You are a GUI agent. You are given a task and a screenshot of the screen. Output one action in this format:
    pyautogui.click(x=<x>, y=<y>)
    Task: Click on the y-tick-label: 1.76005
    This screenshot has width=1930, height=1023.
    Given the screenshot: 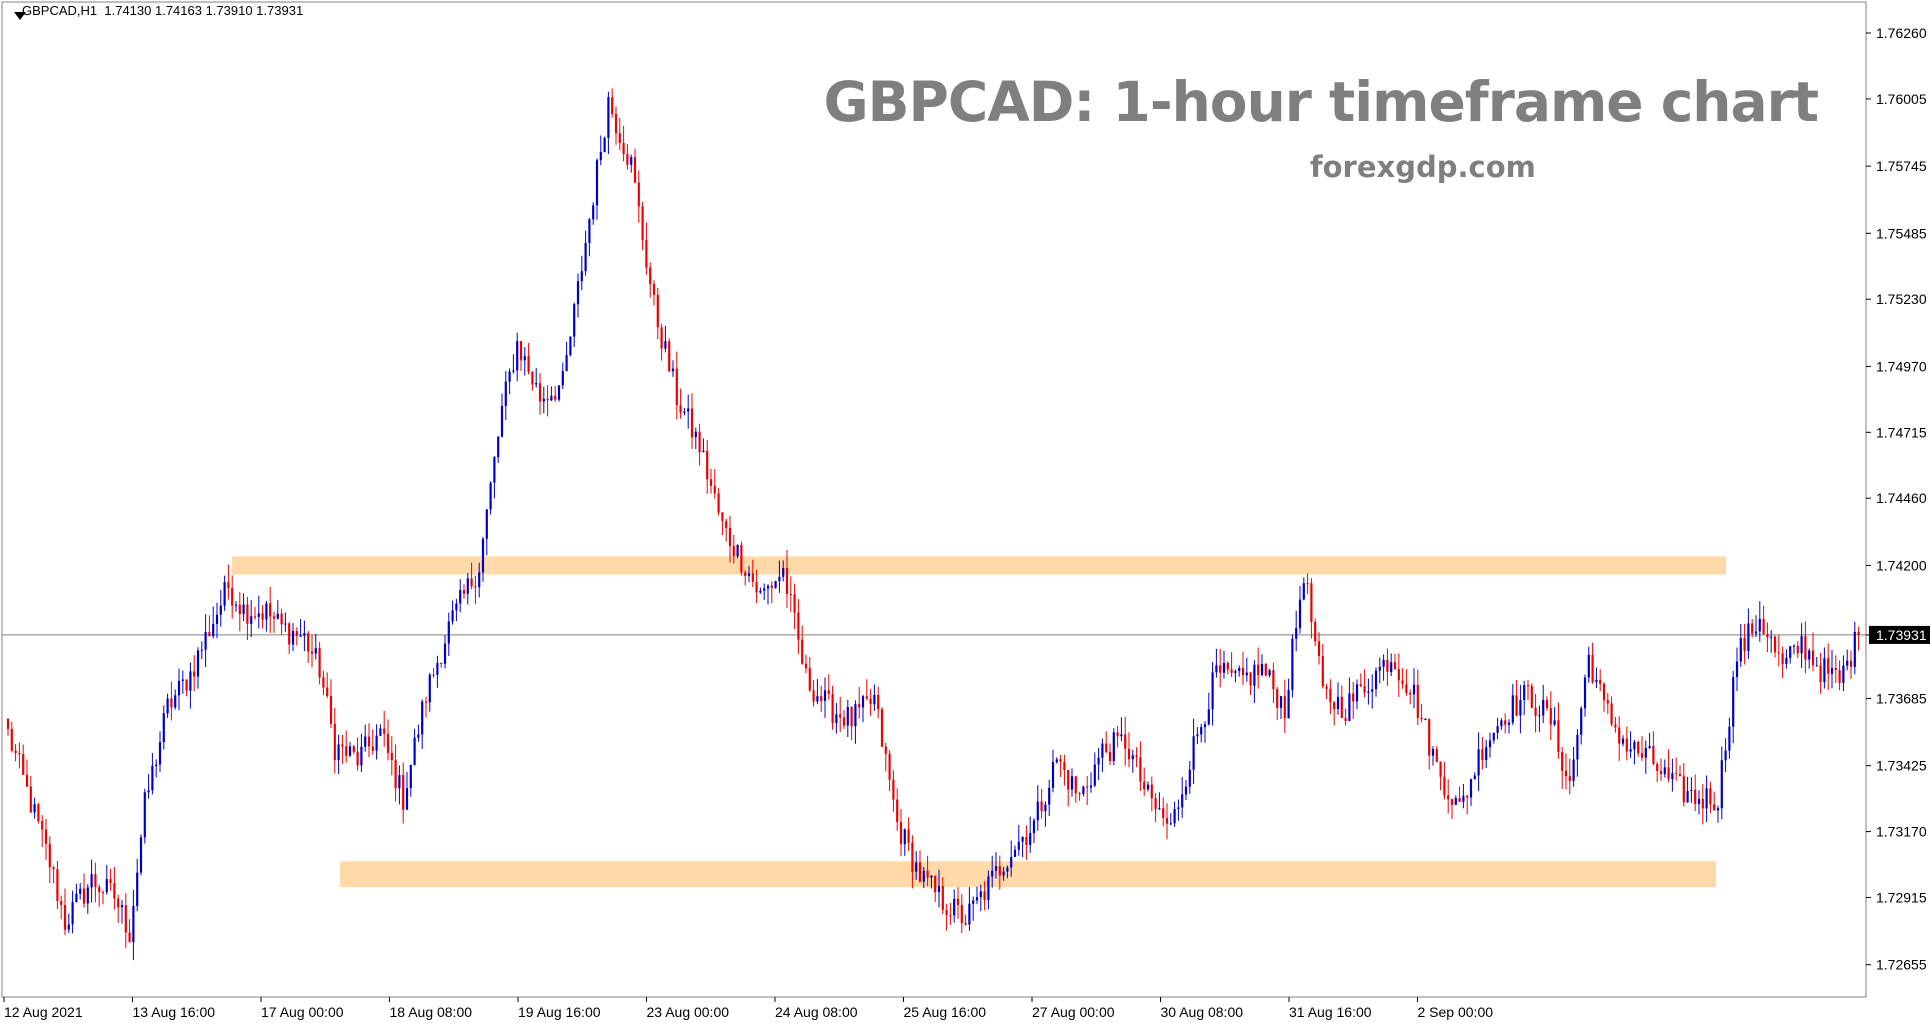 What is the action you would take?
    pyautogui.click(x=1901, y=99)
    